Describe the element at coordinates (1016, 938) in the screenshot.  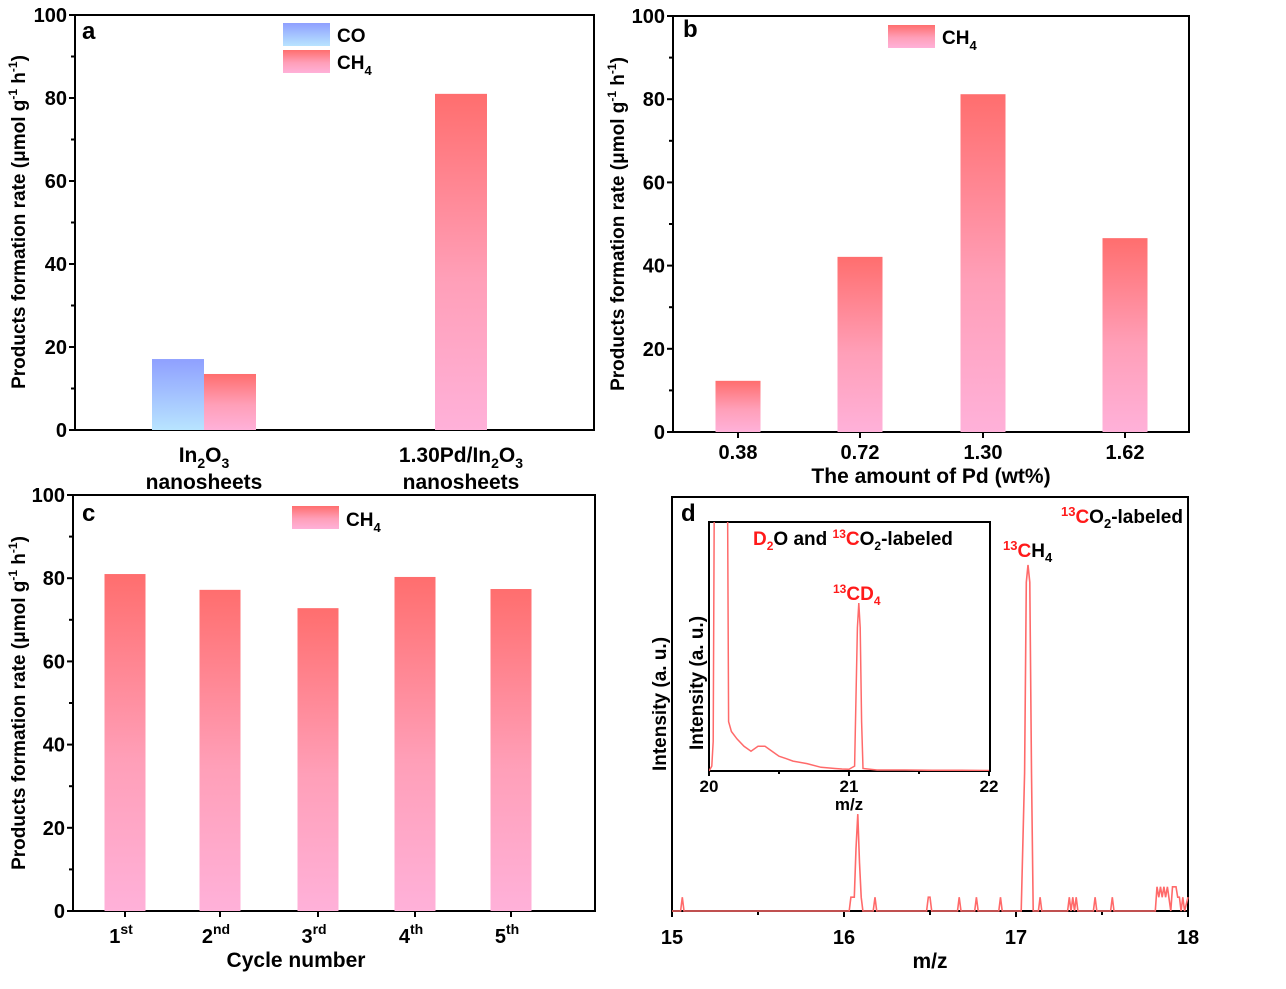
I see `panel-d-x-tick-label: 17` at that location.